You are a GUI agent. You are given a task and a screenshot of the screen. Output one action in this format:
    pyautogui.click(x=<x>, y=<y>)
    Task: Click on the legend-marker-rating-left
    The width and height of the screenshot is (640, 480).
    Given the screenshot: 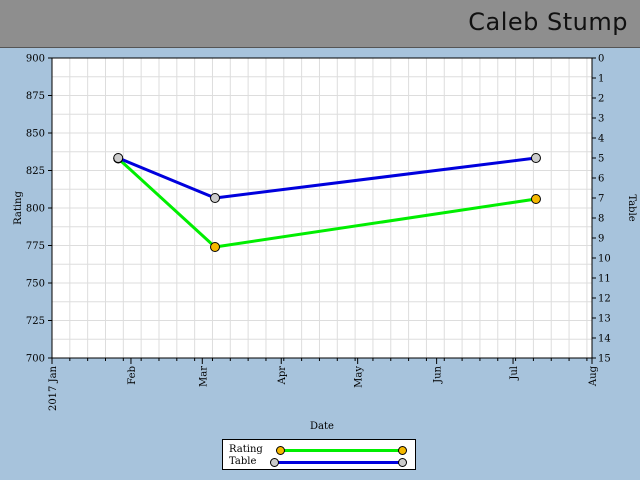 What is the action you would take?
    pyautogui.click(x=280, y=450)
    